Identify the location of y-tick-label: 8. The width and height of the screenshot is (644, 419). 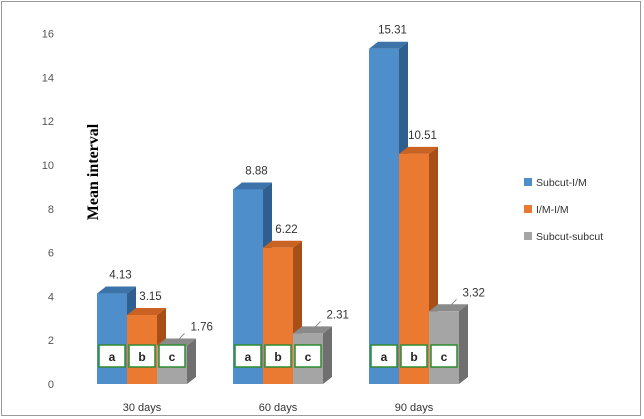
(51, 210).